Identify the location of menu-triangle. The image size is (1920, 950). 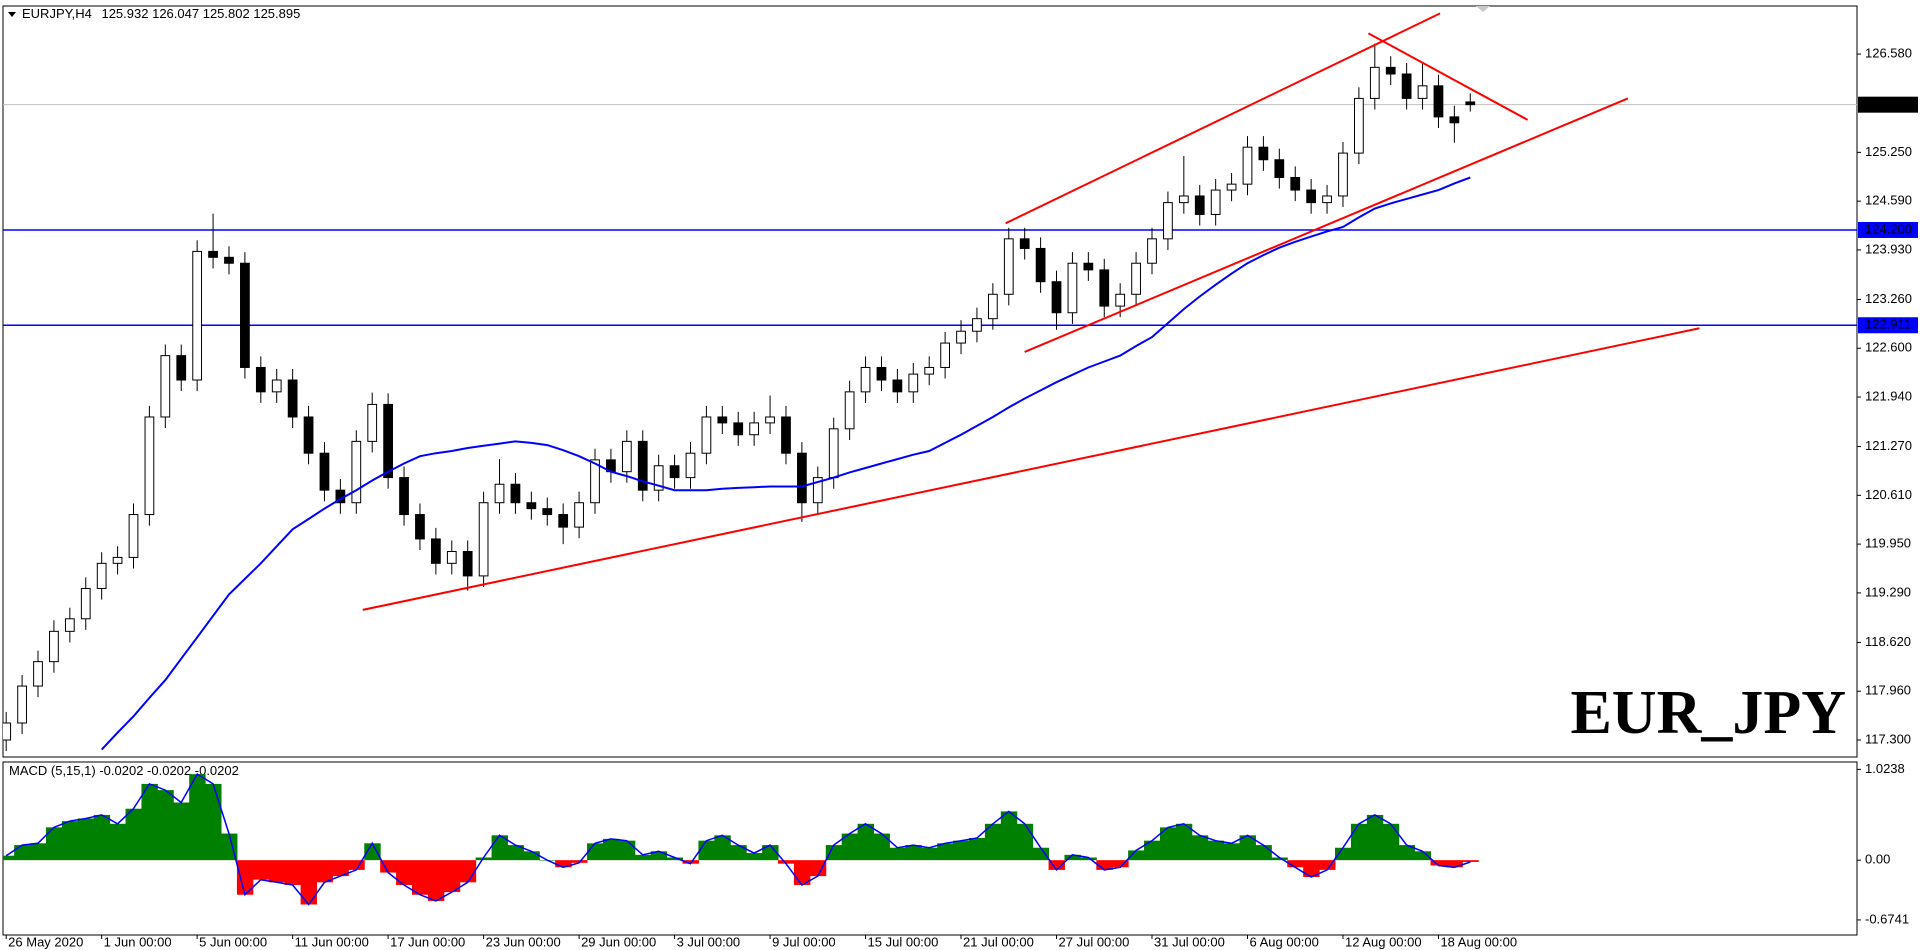
(12, 14).